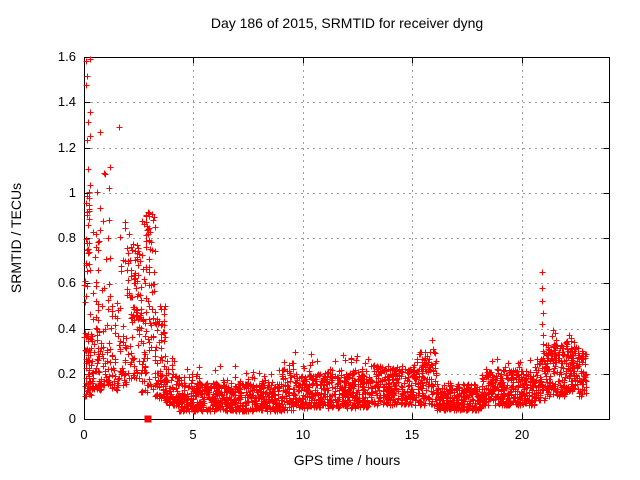 The height and width of the screenshot is (480, 640). I want to click on y-tick-label: 0.6, so click(66, 282).